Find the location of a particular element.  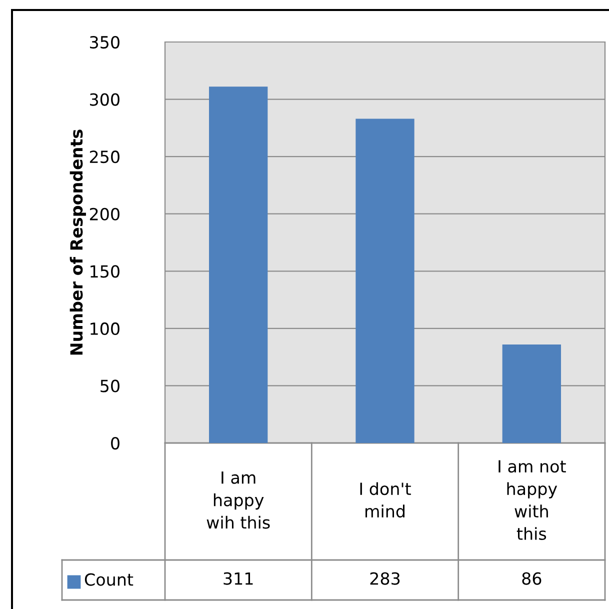

data-label: 86 is located at coordinates (532, 578).